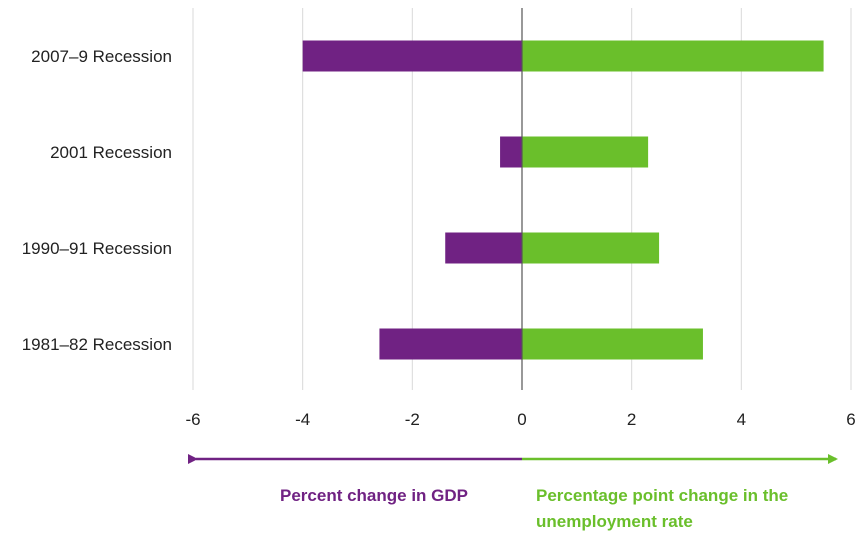 The image size is (858, 535). Describe the element at coordinates (631, 419) in the screenshot. I see `x-tick-label-4: 2` at that location.